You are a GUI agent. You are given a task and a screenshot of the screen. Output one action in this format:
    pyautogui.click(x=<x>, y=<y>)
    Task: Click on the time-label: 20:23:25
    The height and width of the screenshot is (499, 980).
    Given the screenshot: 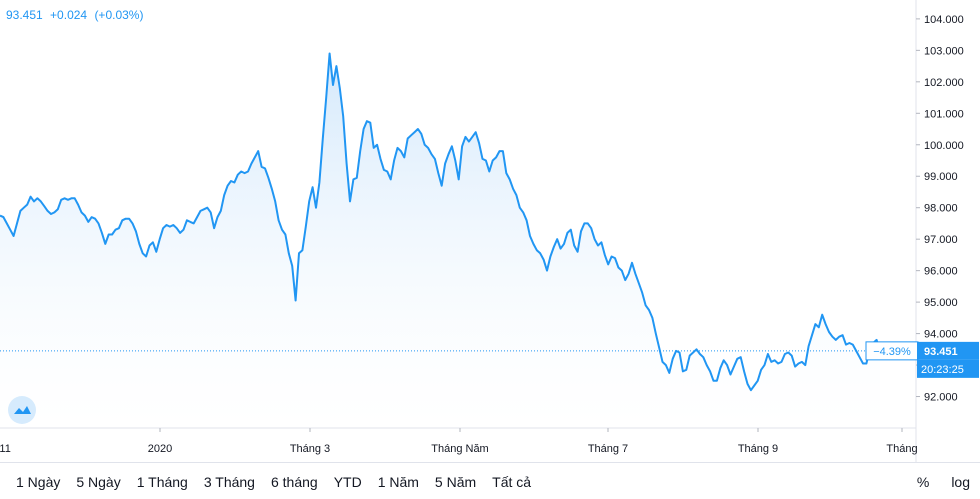 What is the action you would take?
    pyautogui.click(x=942, y=370)
    